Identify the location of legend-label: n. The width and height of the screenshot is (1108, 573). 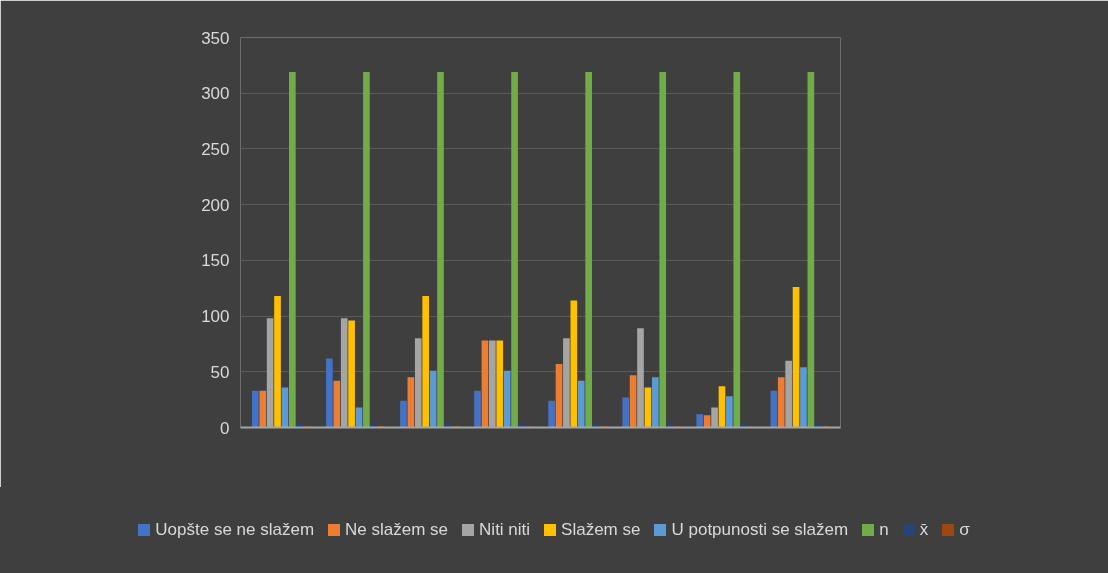
(884, 529).